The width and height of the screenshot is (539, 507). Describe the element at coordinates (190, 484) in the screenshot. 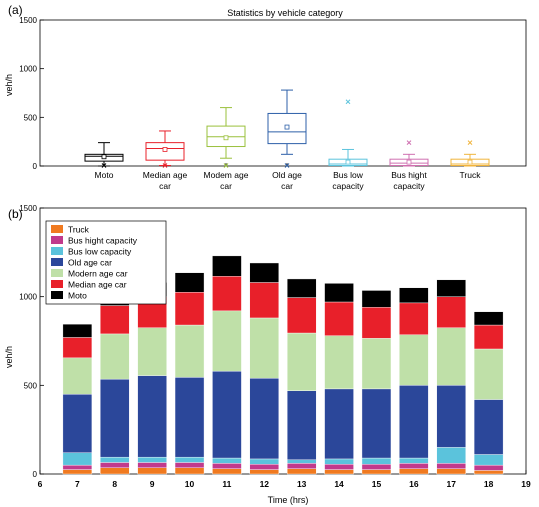

I see `x-tick-label: 10` at that location.